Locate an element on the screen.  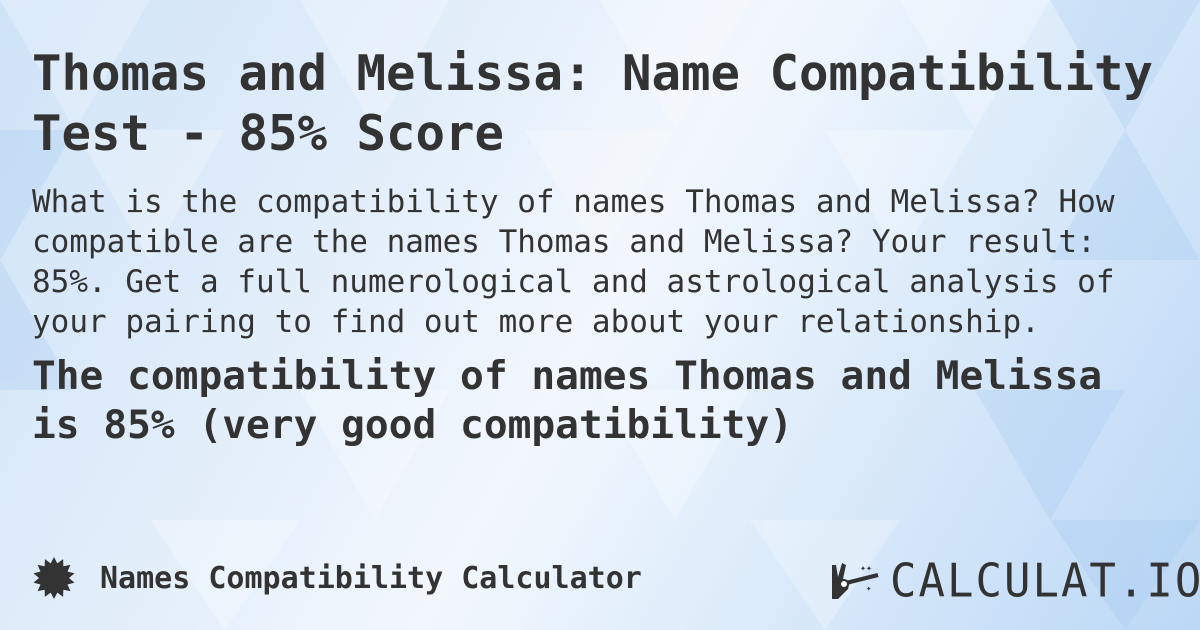
calculator-label: Names Compatibility Calculator is located at coordinates (337, 578).